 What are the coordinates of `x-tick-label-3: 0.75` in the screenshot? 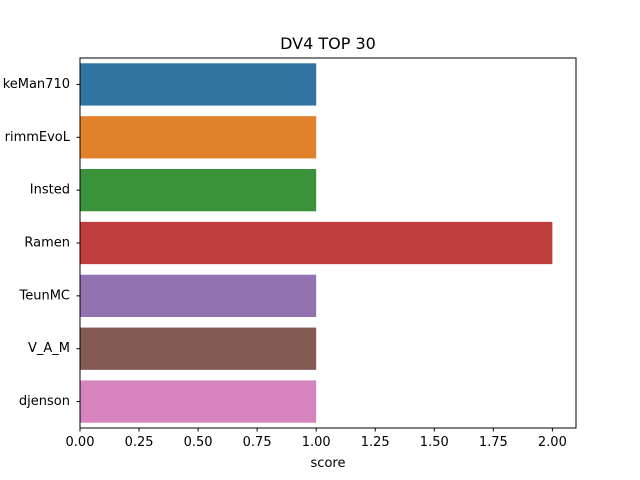 It's located at (257, 442).